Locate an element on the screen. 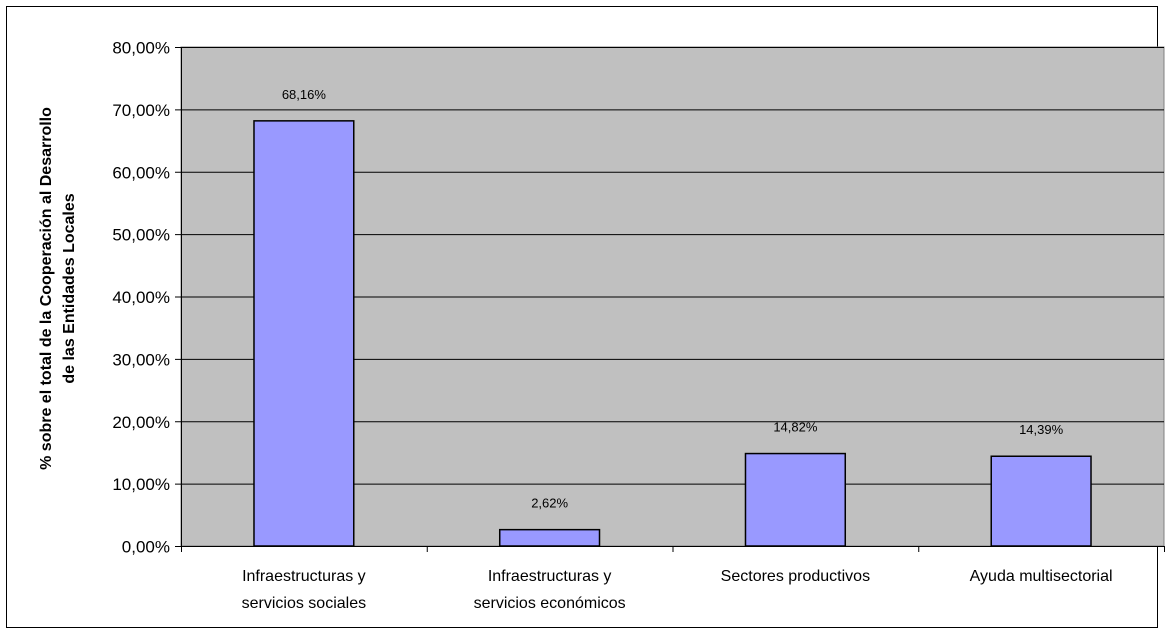 This screenshot has width=1165, height=635. y-tick-label: 0,00% is located at coordinates (146, 547).